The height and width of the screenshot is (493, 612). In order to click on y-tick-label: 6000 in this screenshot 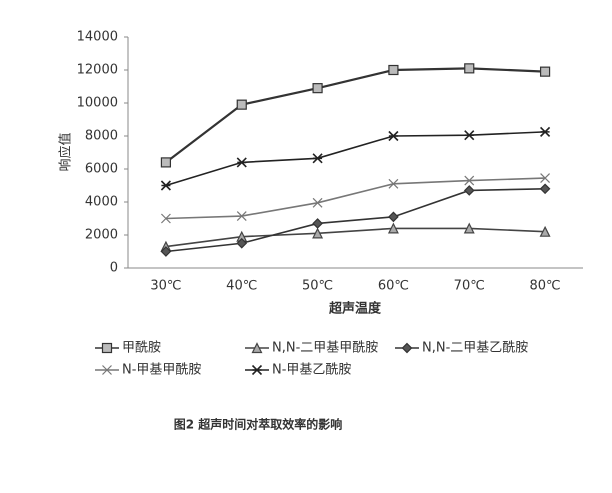, I will do `click(101, 169)`.